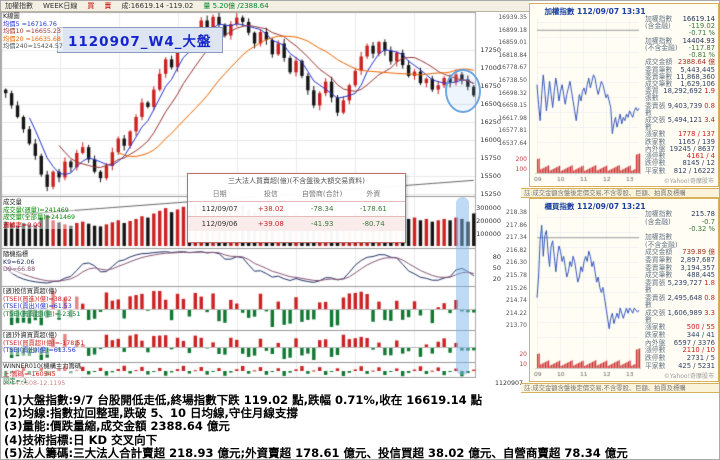 The height and width of the screenshot is (460, 720). Describe the element at coordinates (296, 181) in the screenshot. I see `popup-title: 三大法人買賣超(億)(不含盤後大額交易資料)` at that location.